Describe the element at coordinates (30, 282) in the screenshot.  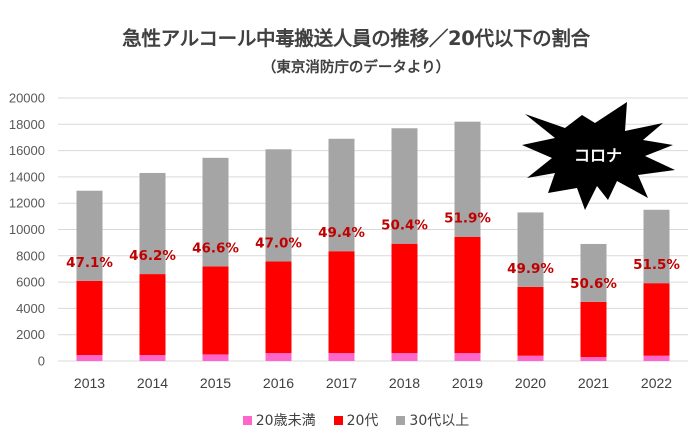
I see `y-tick-label: 6000` at that location.